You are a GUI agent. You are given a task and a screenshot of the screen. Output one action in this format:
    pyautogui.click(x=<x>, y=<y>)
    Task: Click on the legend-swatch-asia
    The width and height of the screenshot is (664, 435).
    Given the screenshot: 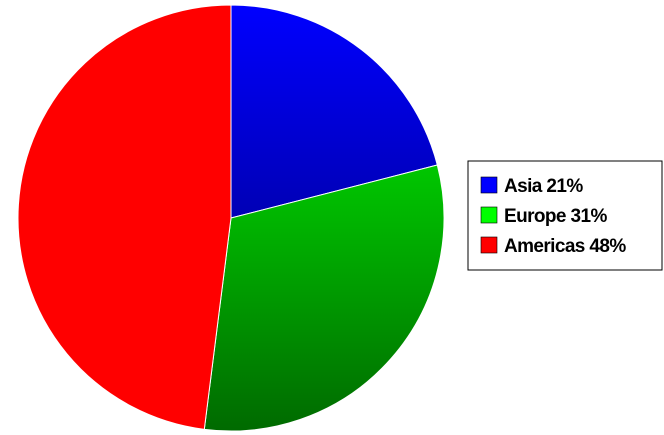 What is the action you would take?
    pyautogui.click(x=489, y=185)
    